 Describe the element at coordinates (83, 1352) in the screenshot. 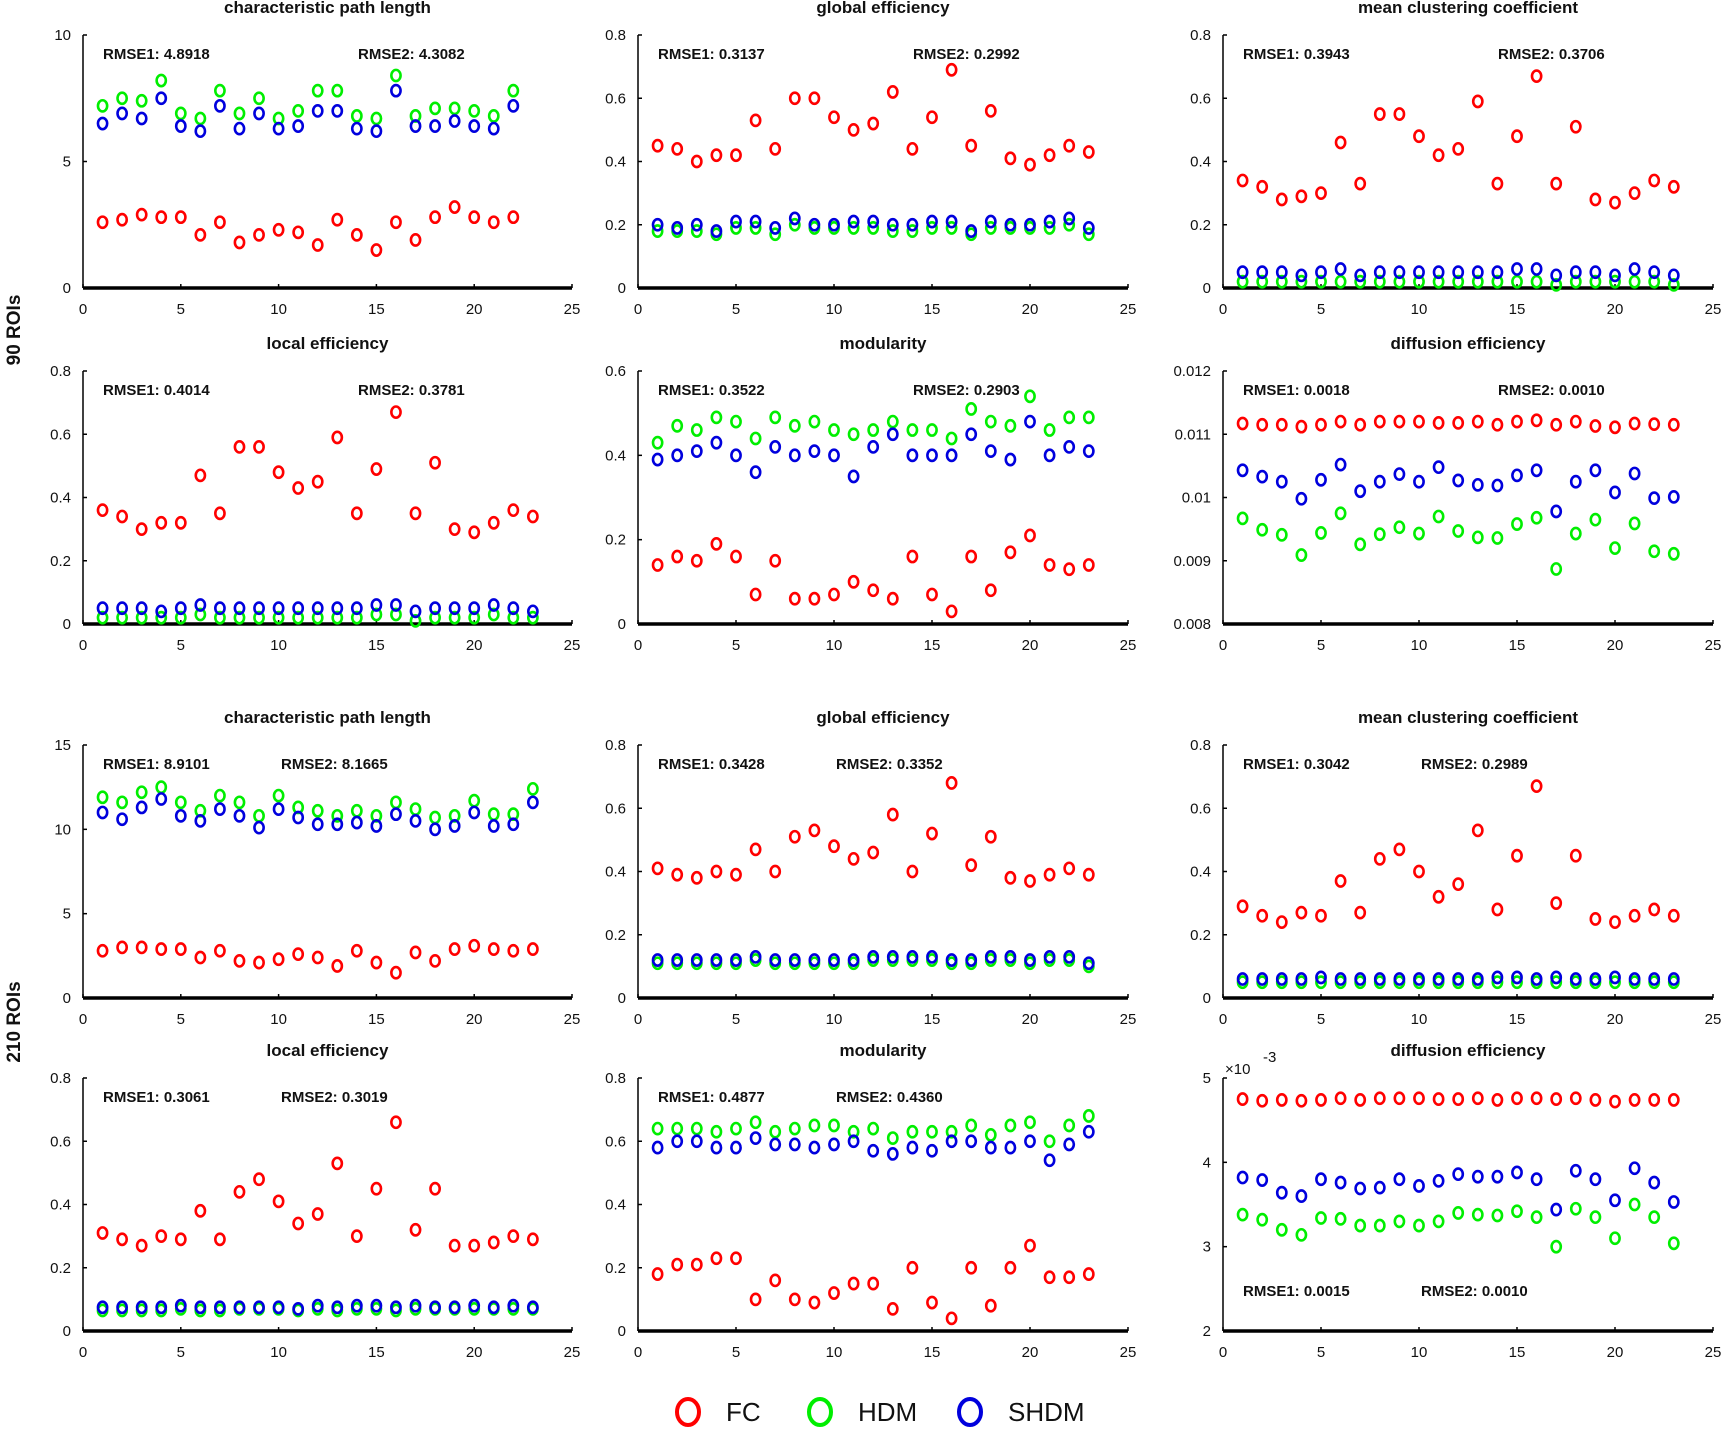

I see `x-tick-label: 0` at that location.